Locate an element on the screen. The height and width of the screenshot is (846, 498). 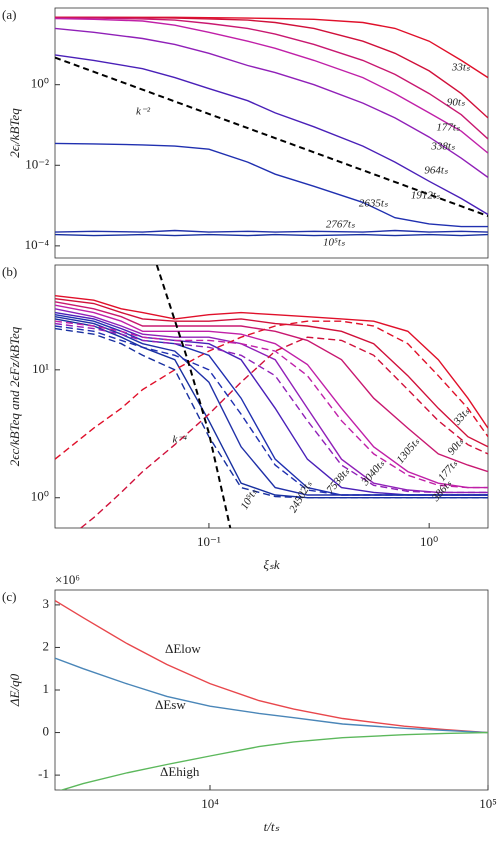
panel-label: (b) is located at coordinates (9, 271).